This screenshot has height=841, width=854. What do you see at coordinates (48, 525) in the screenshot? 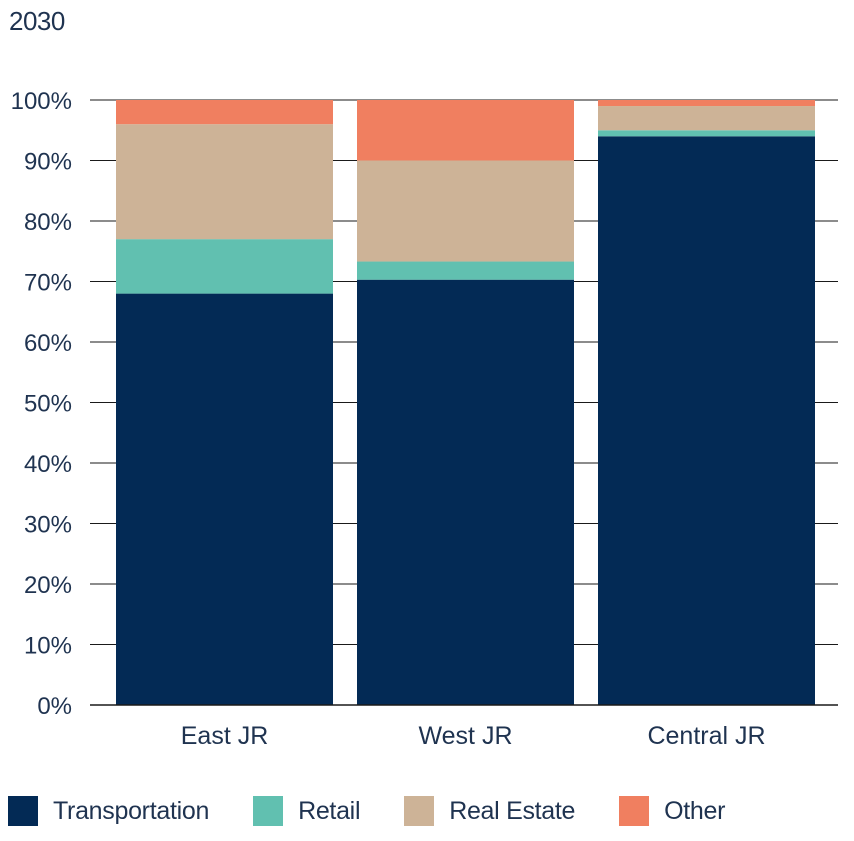
I see `y-tick-label: 30%` at bounding box center [48, 525].